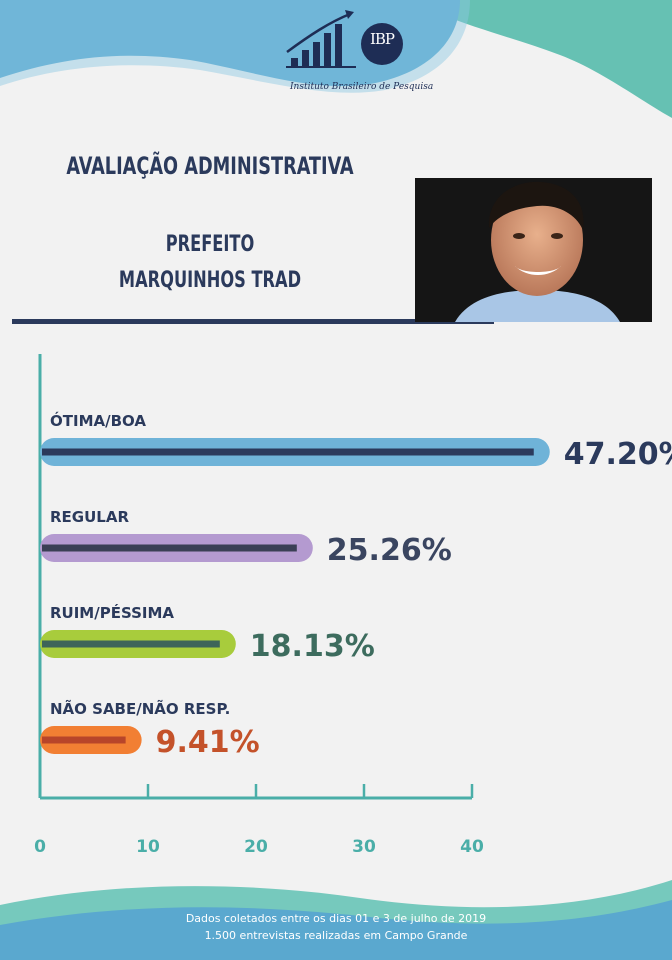  What do you see at coordinates (546, 59) in the screenshot?
I see `top-wave-teal` at bounding box center [546, 59].